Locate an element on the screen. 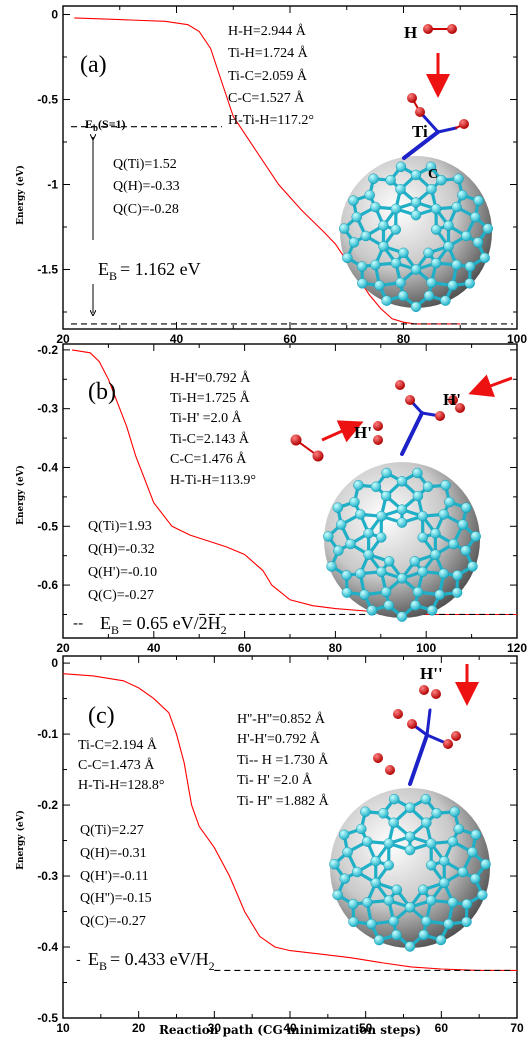 Image resolution: width=532 pixels, height=1038 pixels. charge-text: Q(H)=-0.32 is located at coordinates (121, 549).